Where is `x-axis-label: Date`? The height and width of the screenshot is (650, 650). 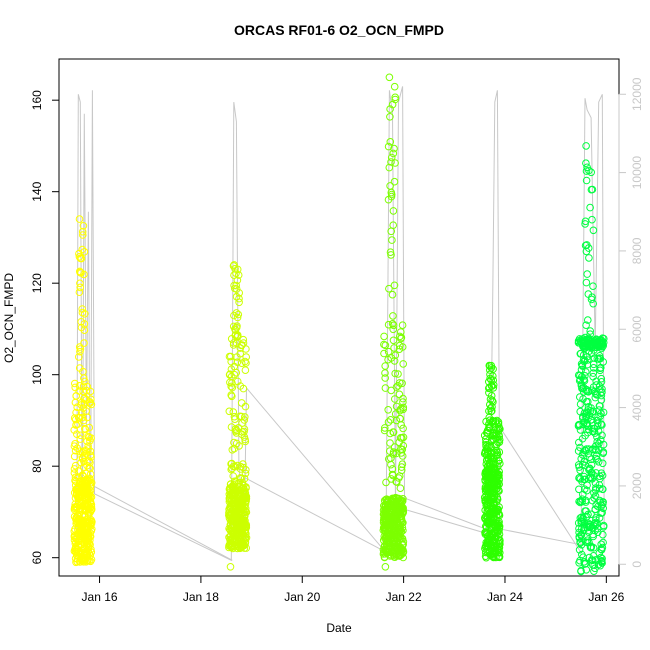
x-axis-label: Date is located at coordinates (339, 628).